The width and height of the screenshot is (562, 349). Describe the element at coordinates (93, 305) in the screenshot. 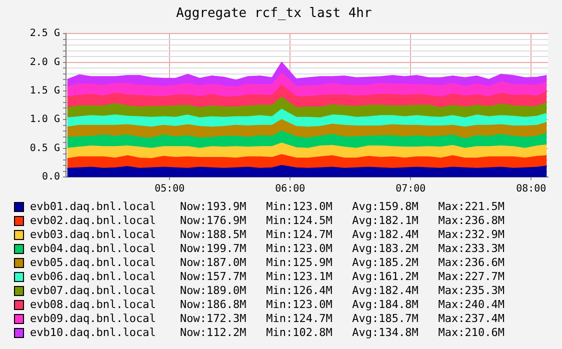

I see `legend-label: evb08.daq.bnl.local` at that location.